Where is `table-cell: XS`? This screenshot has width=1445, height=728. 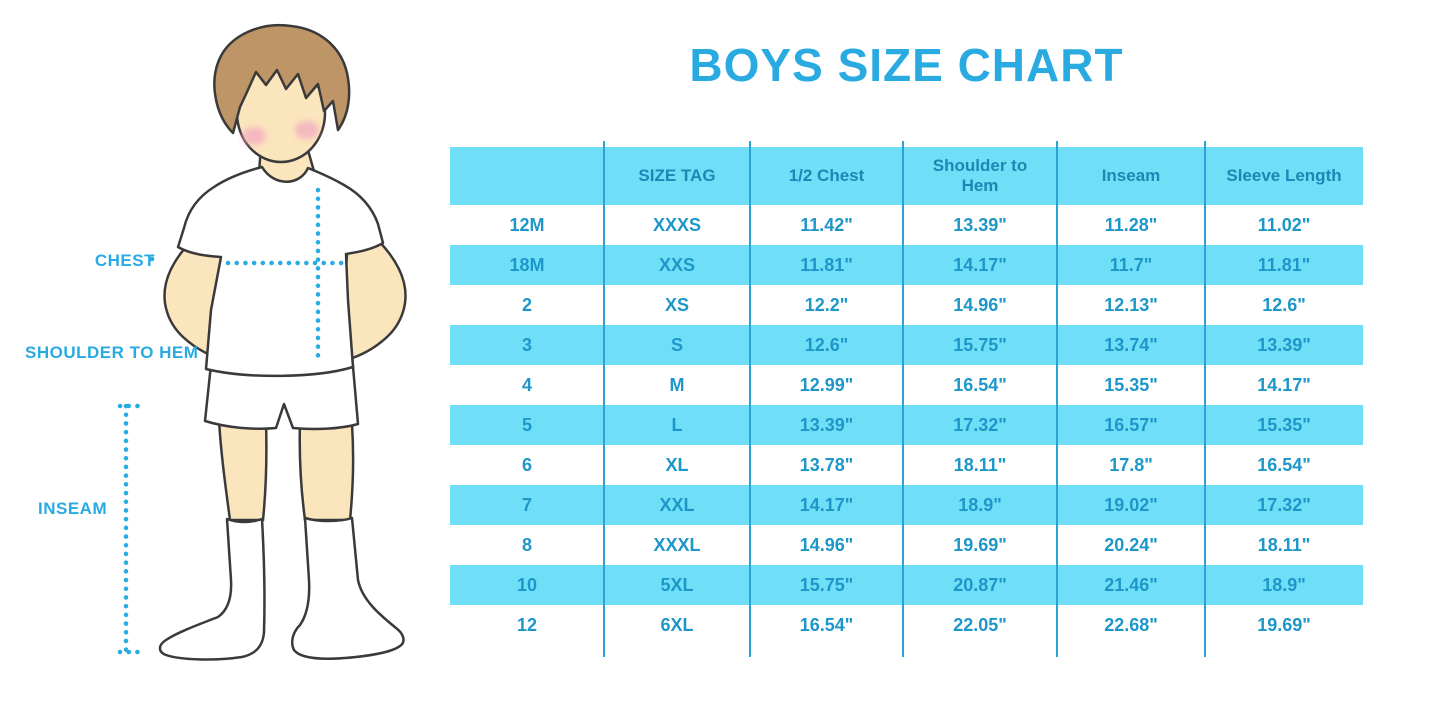 table-cell: XS is located at coordinates (676, 304).